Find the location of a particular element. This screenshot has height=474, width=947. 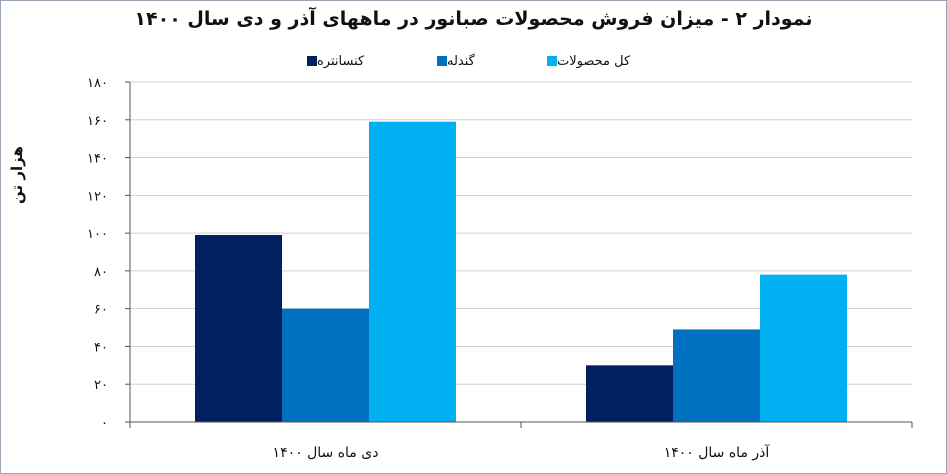

y-tick-label: ۰ is located at coordinates (104, 423).